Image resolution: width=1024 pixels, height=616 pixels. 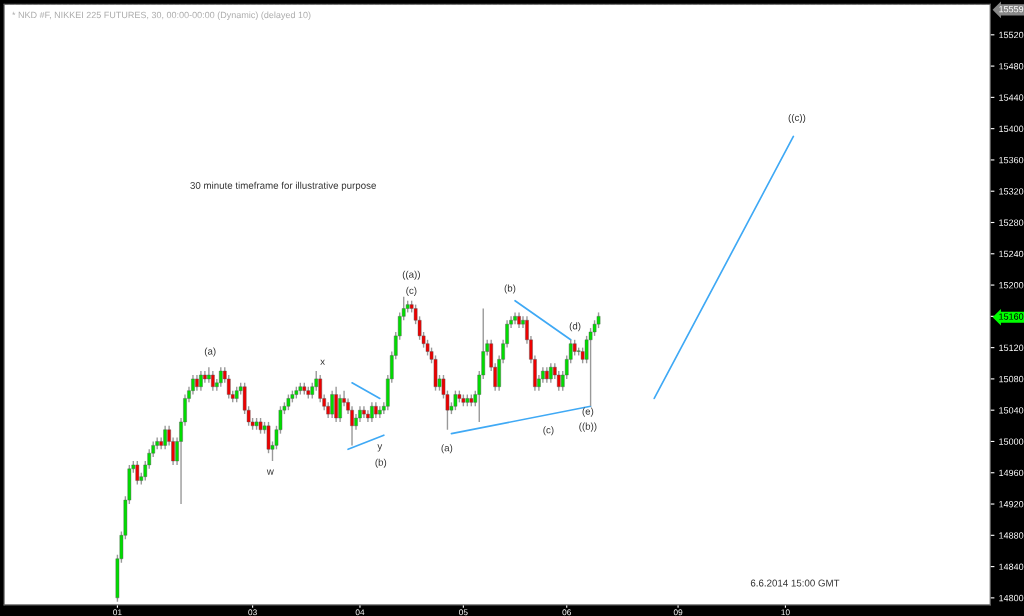 I want to click on ref-line-label: 15559, so click(x=1011, y=9).